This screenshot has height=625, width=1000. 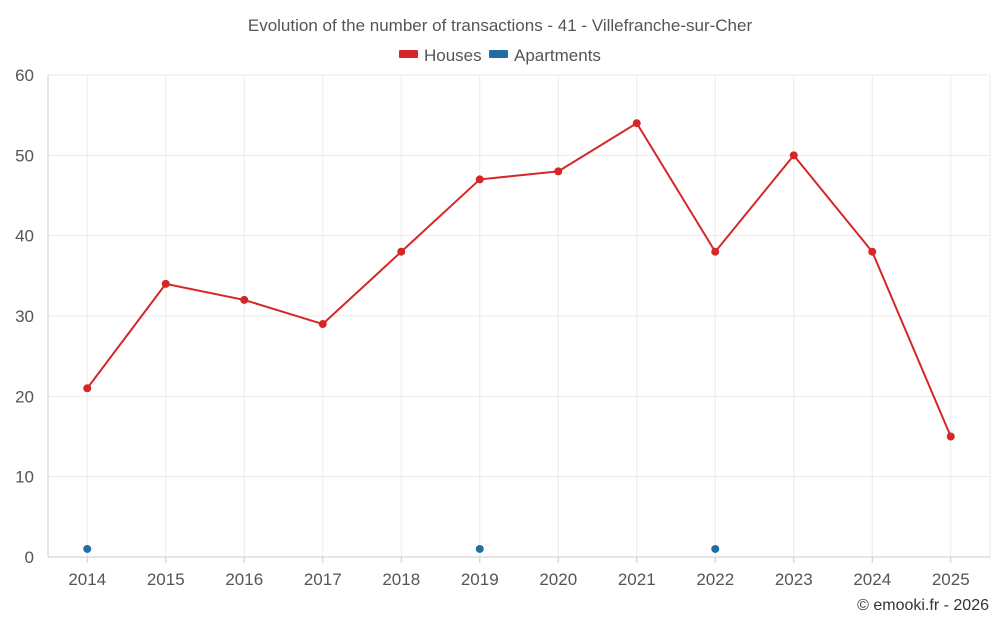 What do you see at coordinates (558, 579) in the screenshot?
I see `x-tick-label: 2020` at bounding box center [558, 579].